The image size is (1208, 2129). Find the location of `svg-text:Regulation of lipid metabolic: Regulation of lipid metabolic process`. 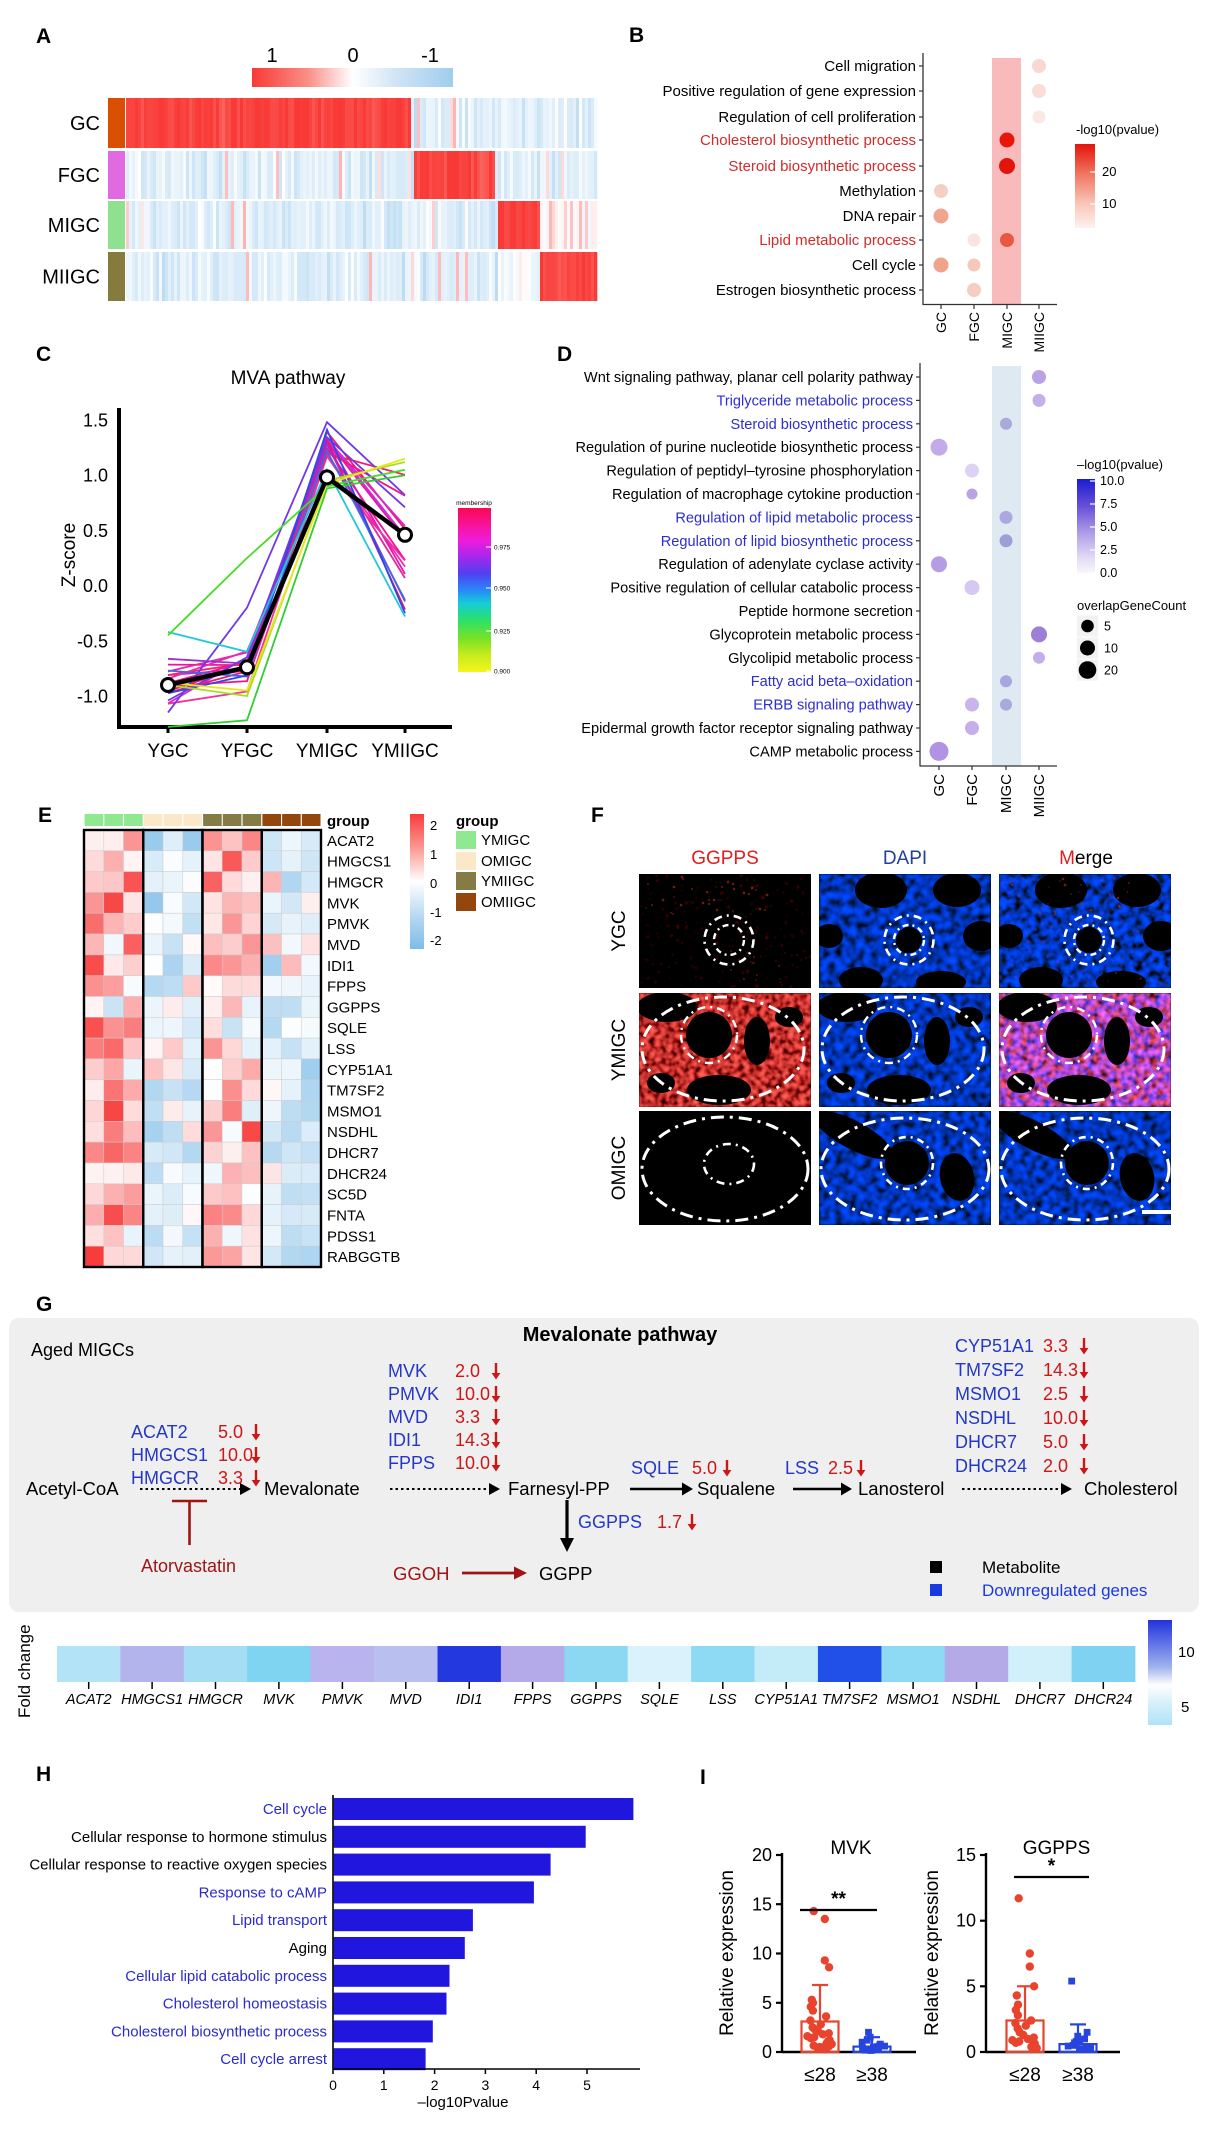

svg-text:Regulation of lipid metabolic: Regulation of lipid metabolic process is located at coordinates (794, 518).